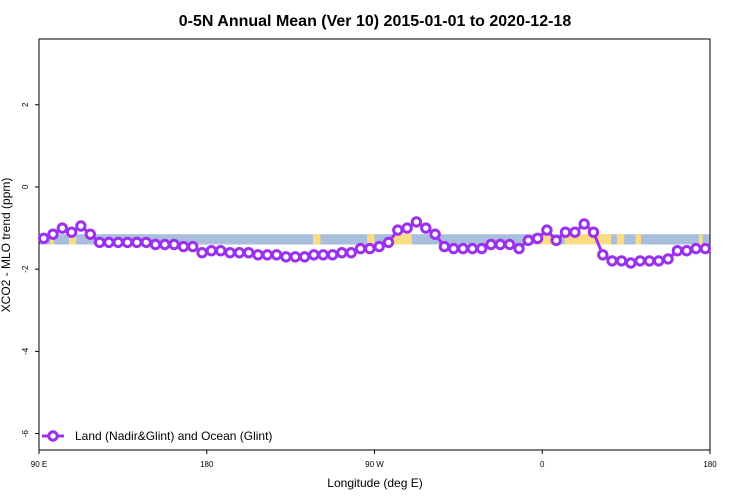 The height and width of the screenshot is (500, 750). What do you see at coordinates (39, 464) in the screenshot?
I see `x-tick-label: 90 E` at bounding box center [39, 464].